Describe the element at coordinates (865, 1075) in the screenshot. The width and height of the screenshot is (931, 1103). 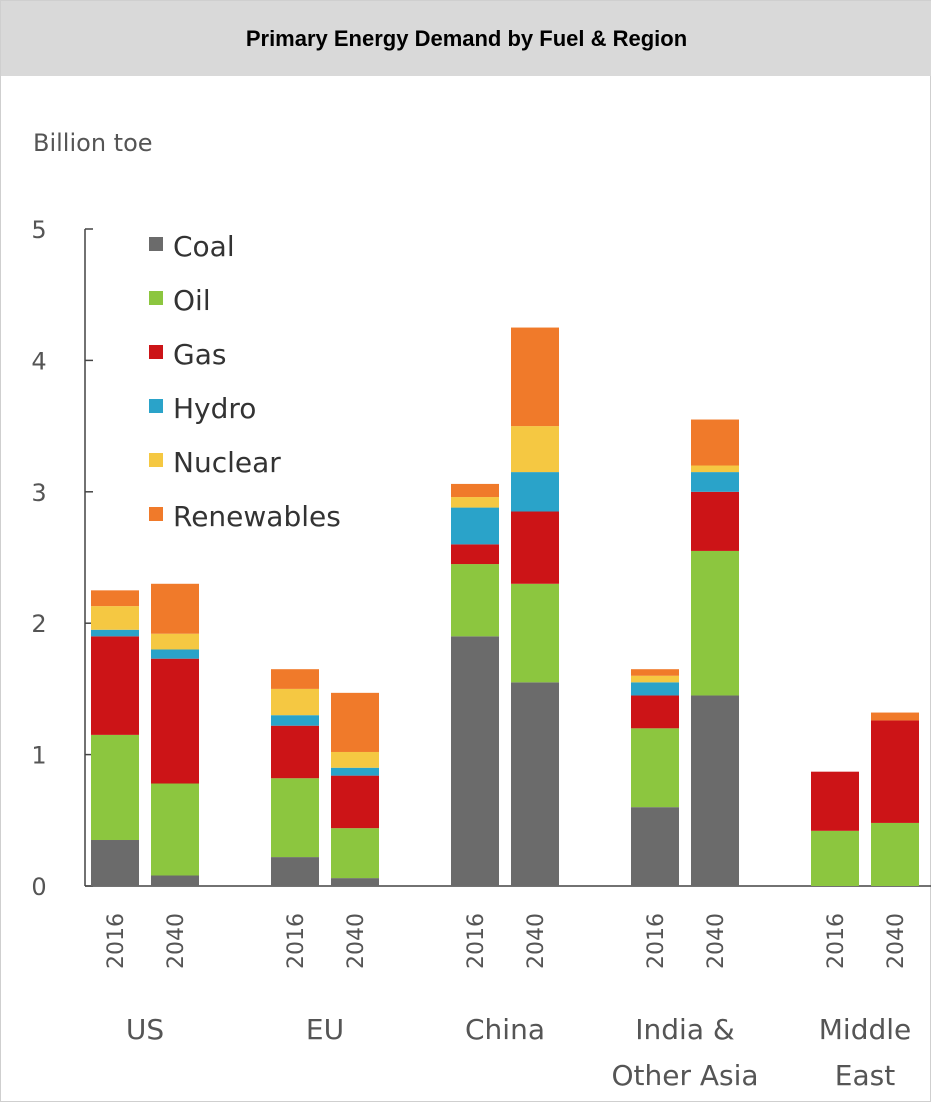
I see `group-label: East` at that location.